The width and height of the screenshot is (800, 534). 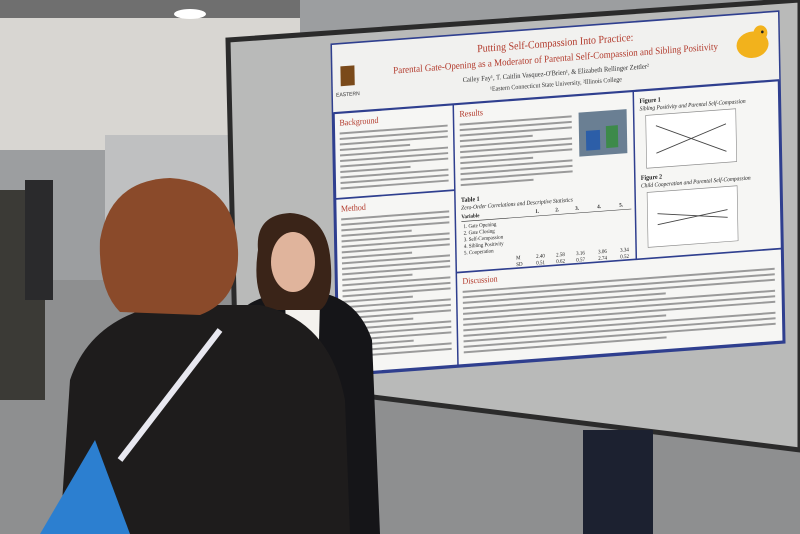 I want to click on table-variable: 1. Gate Opening, so click(x=479, y=226).